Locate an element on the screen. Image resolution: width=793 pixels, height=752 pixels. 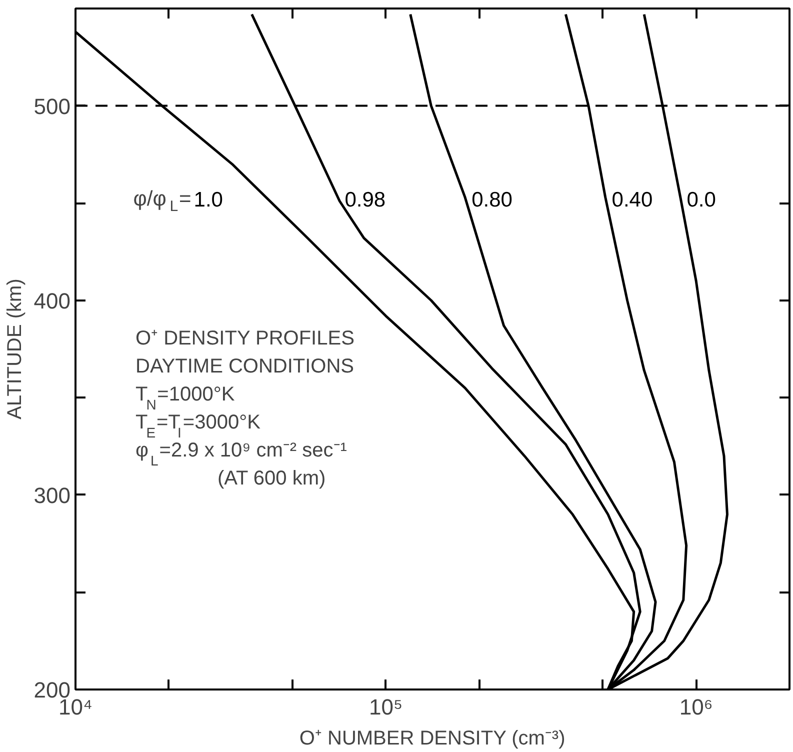
annotation: O⁺ DENSITY PROFILES is located at coordinates (245, 339).